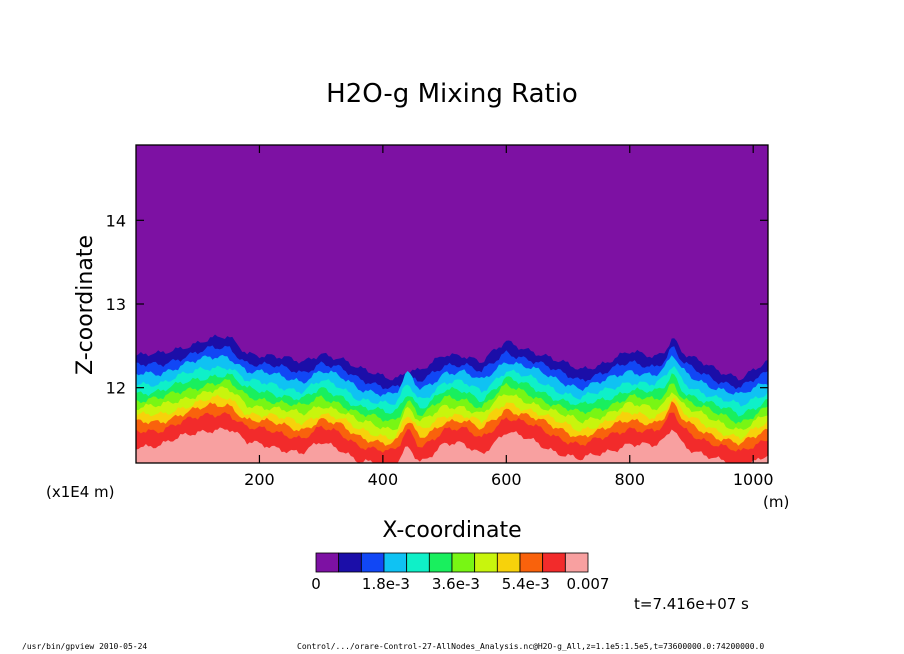 This screenshot has width=904, height=654. What do you see at coordinates (452, 94) in the screenshot?
I see `chart-title: H2O-g Mixing Ratio` at bounding box center [452, 94].